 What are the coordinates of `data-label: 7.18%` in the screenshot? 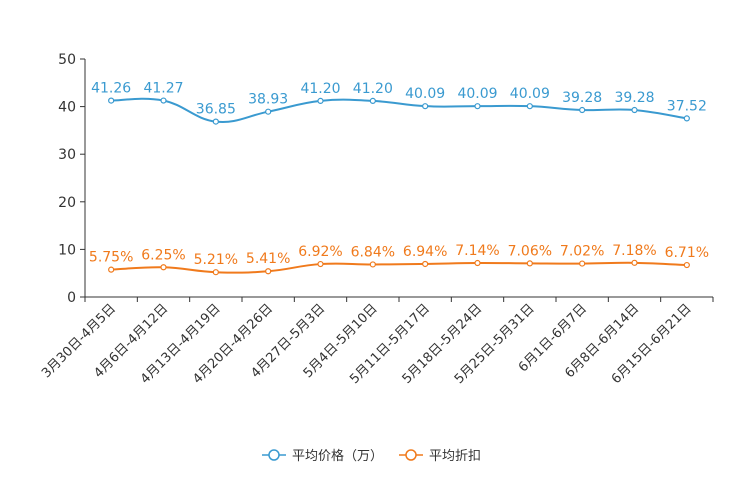 It's located at (634, 251).